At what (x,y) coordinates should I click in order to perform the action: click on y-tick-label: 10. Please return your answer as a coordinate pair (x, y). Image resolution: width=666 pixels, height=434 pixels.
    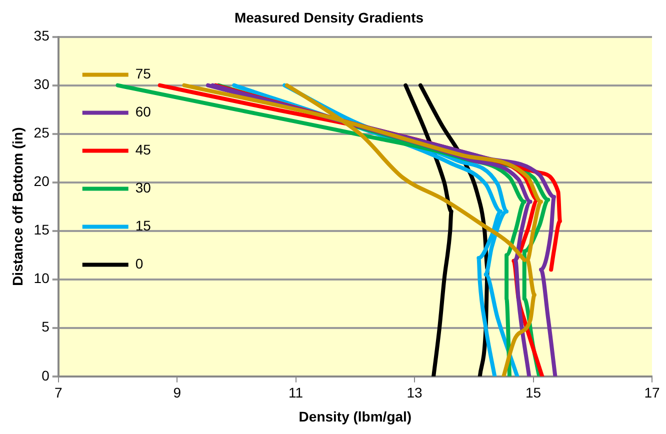
    Looking at the image, I should click on (42, 278).